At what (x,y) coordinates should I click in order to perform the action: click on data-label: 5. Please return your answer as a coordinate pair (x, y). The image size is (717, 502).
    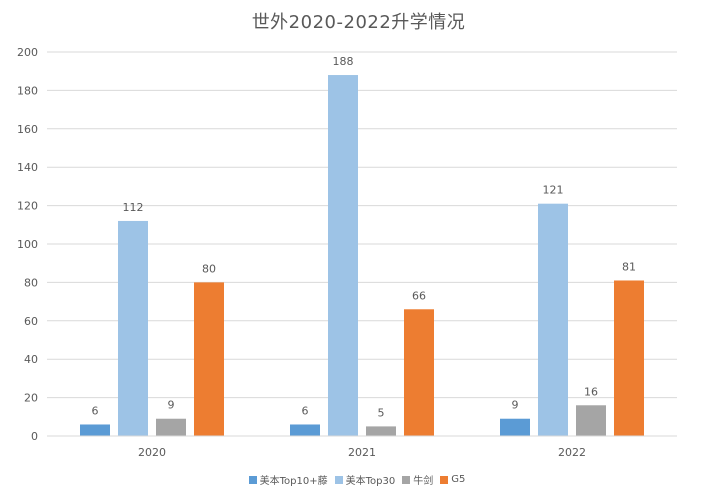
    Looking at the image, I should click on (381, 412).